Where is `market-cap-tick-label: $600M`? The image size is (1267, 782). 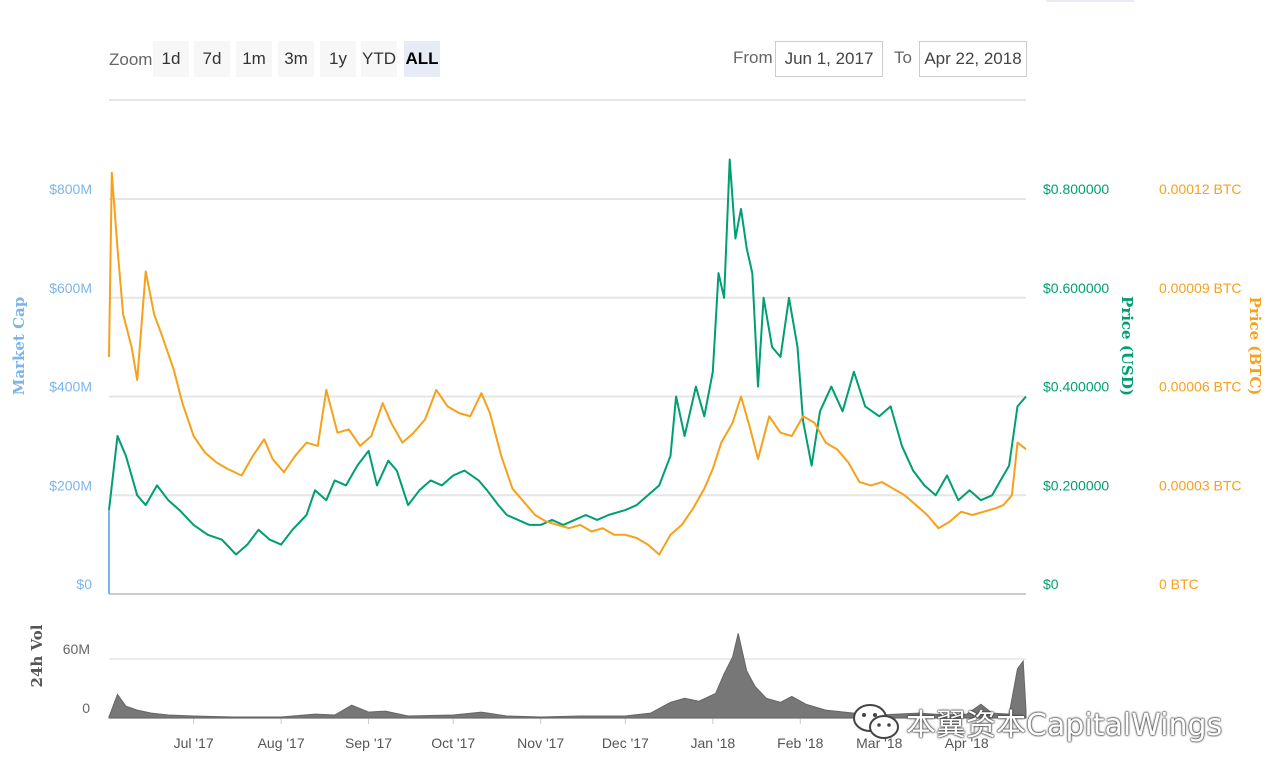 market-cap-tick-label: $600M is located at coordinates (70, 288).